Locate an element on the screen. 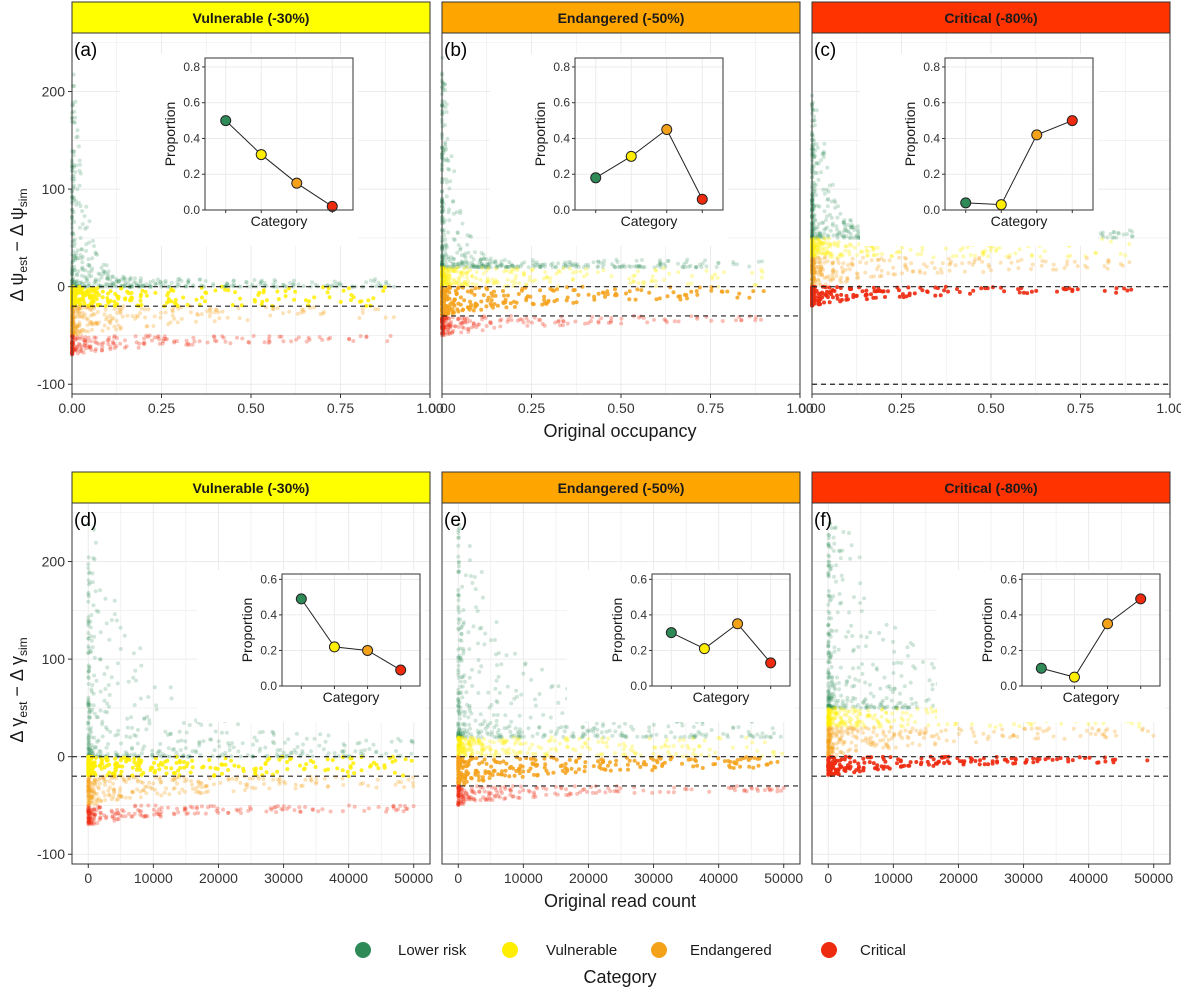 This screenshot has height=992, width=1181. inset-y-label: Proportion is located at coordinates (247, 630).